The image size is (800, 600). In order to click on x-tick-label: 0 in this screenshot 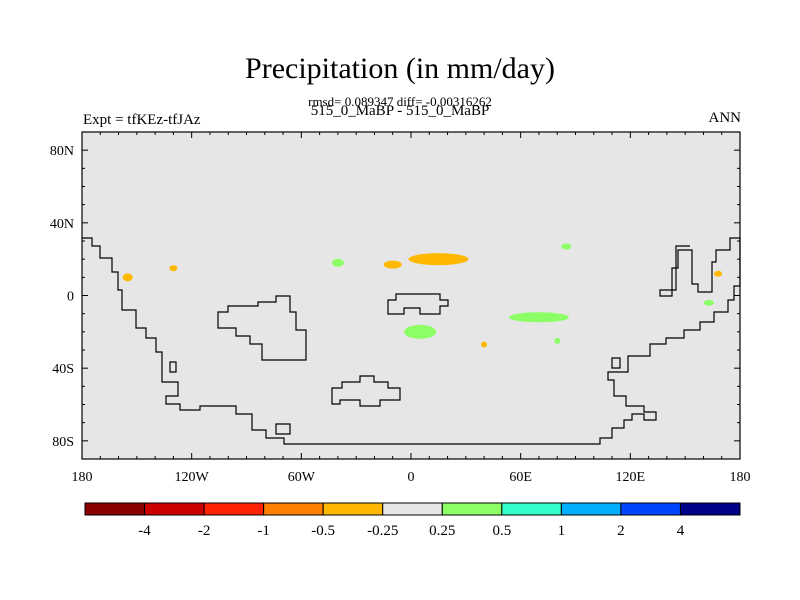, I will do `click(411, 477)`.